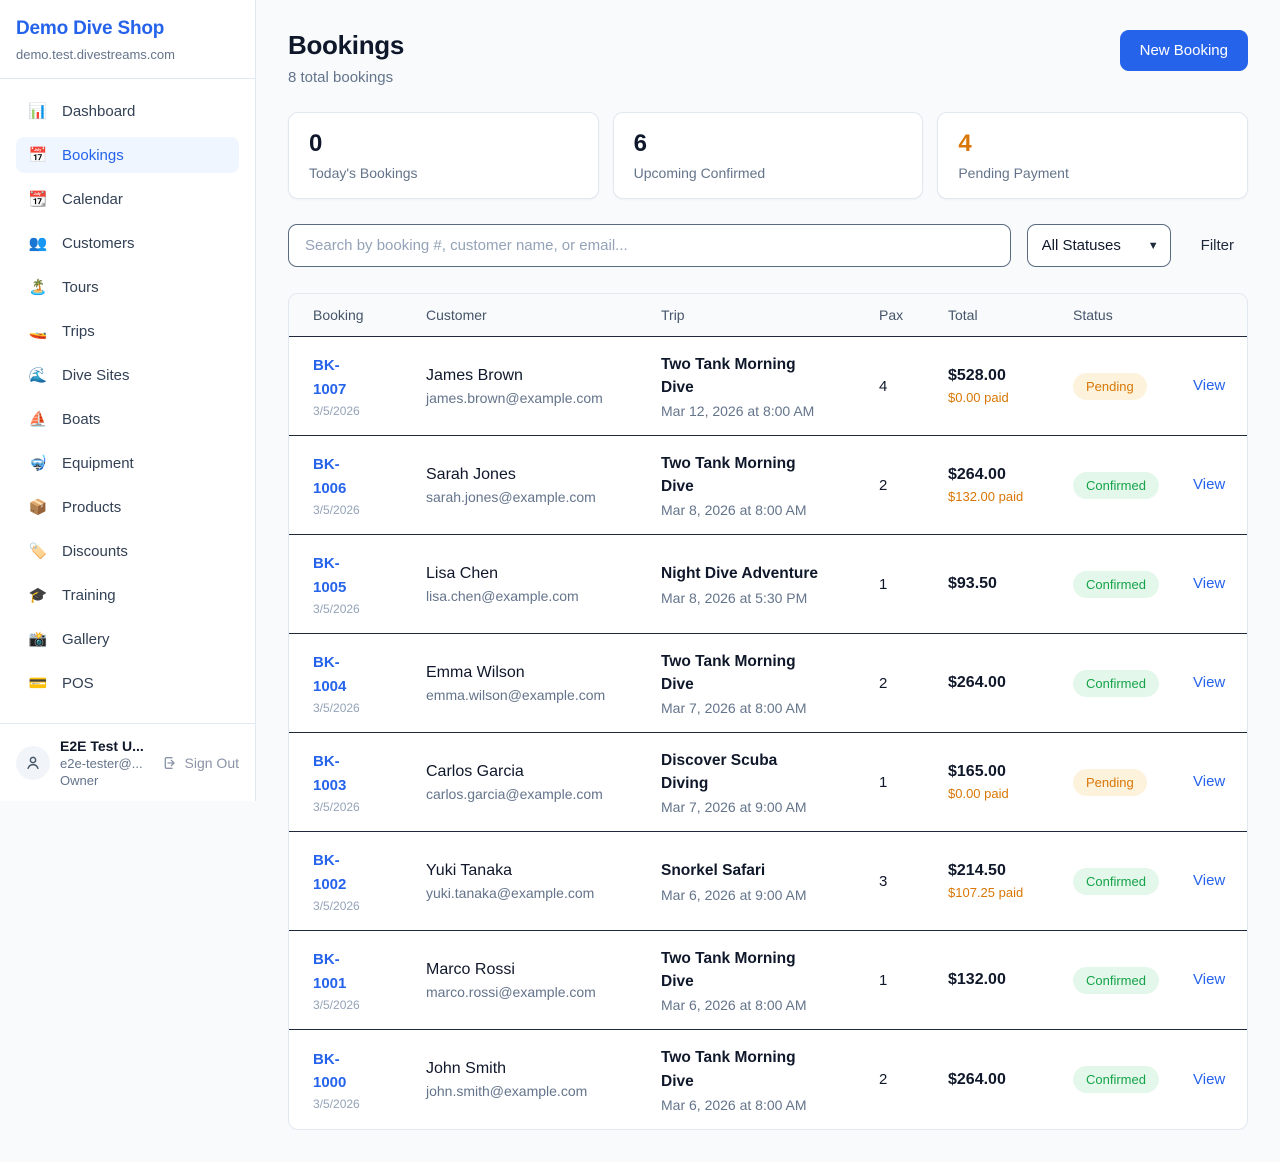 This screenshot has width=1280, height=1162. I want to click on sidebar-item-equipment: 🤿 Equipment, so click(127, 463).